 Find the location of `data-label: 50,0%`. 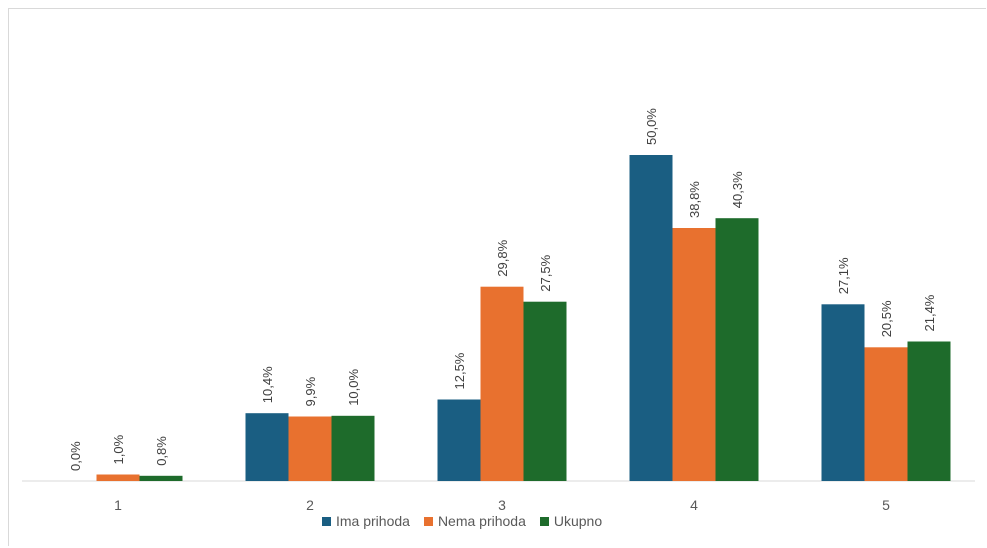

data-label: 50,0% is located at coordinates (651, 126).